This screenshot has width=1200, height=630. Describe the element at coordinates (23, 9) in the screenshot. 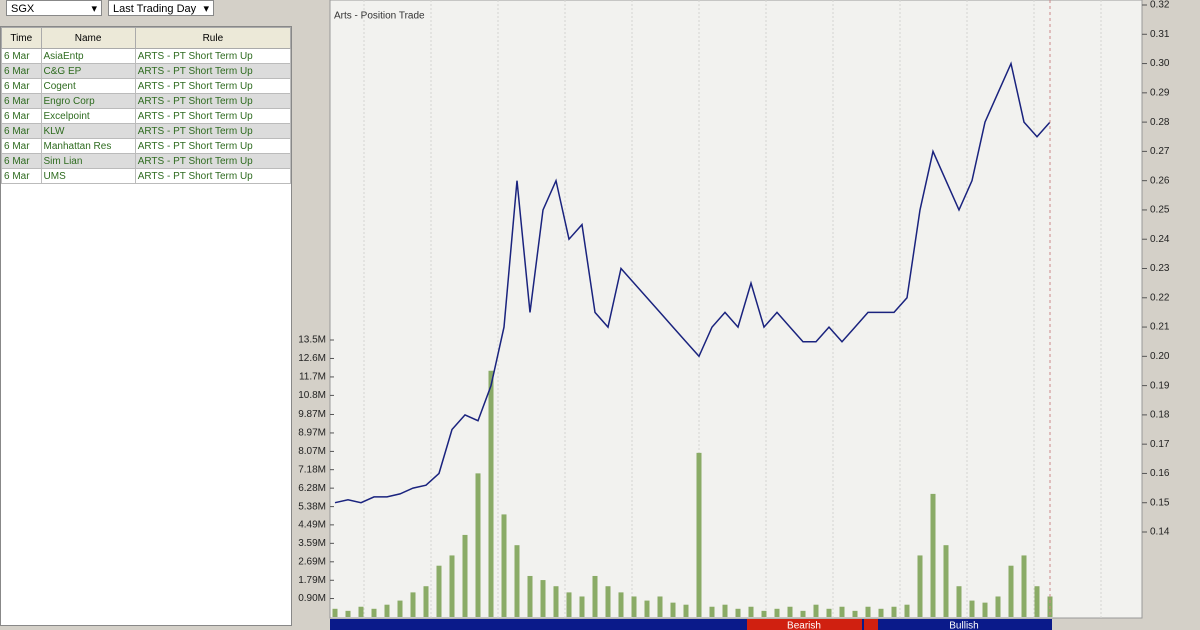

I see `exchange: SGX` at that location.